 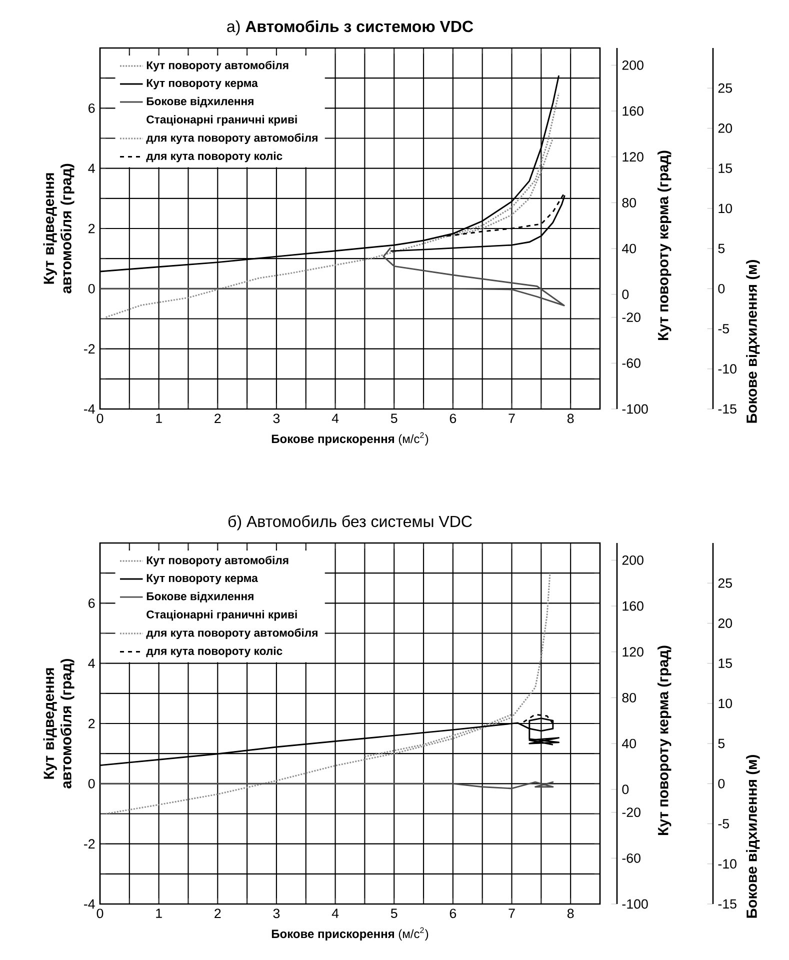 I want to click on chart-title: а) Автомобіль з системою VDC, so click(x=350, y=28).